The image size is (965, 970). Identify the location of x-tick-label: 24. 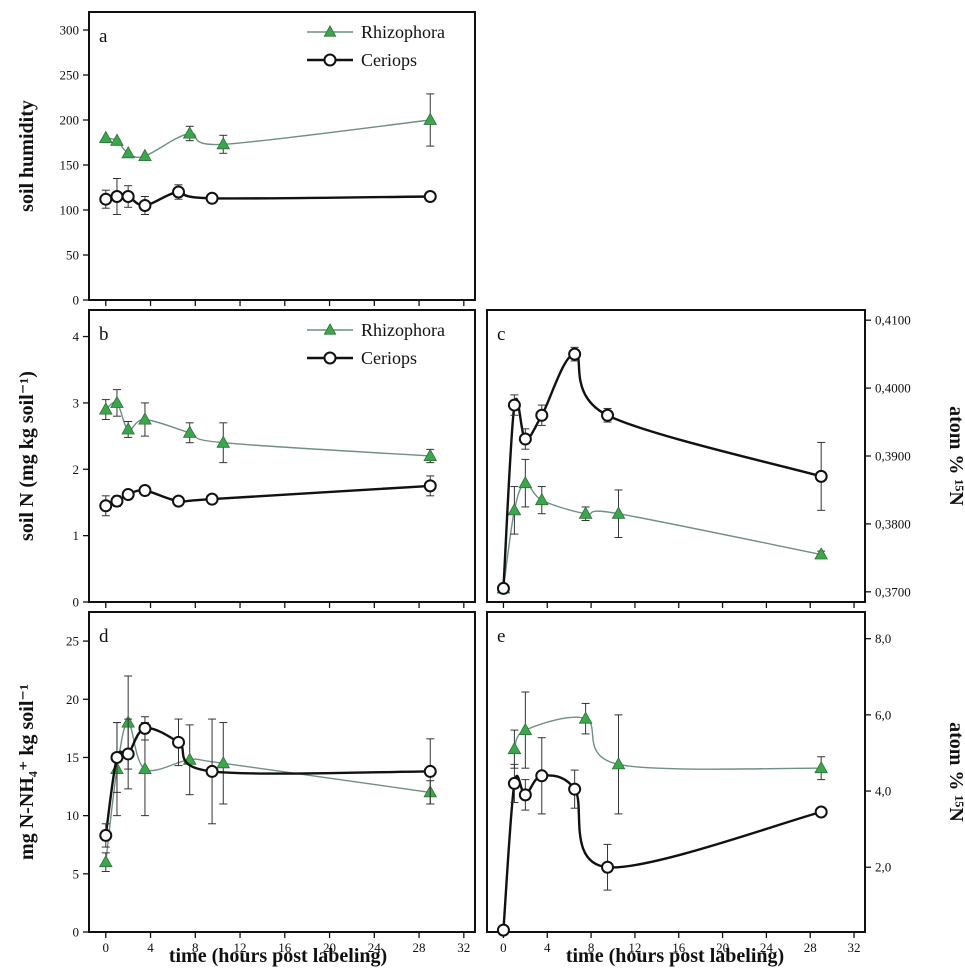
(767, 947).